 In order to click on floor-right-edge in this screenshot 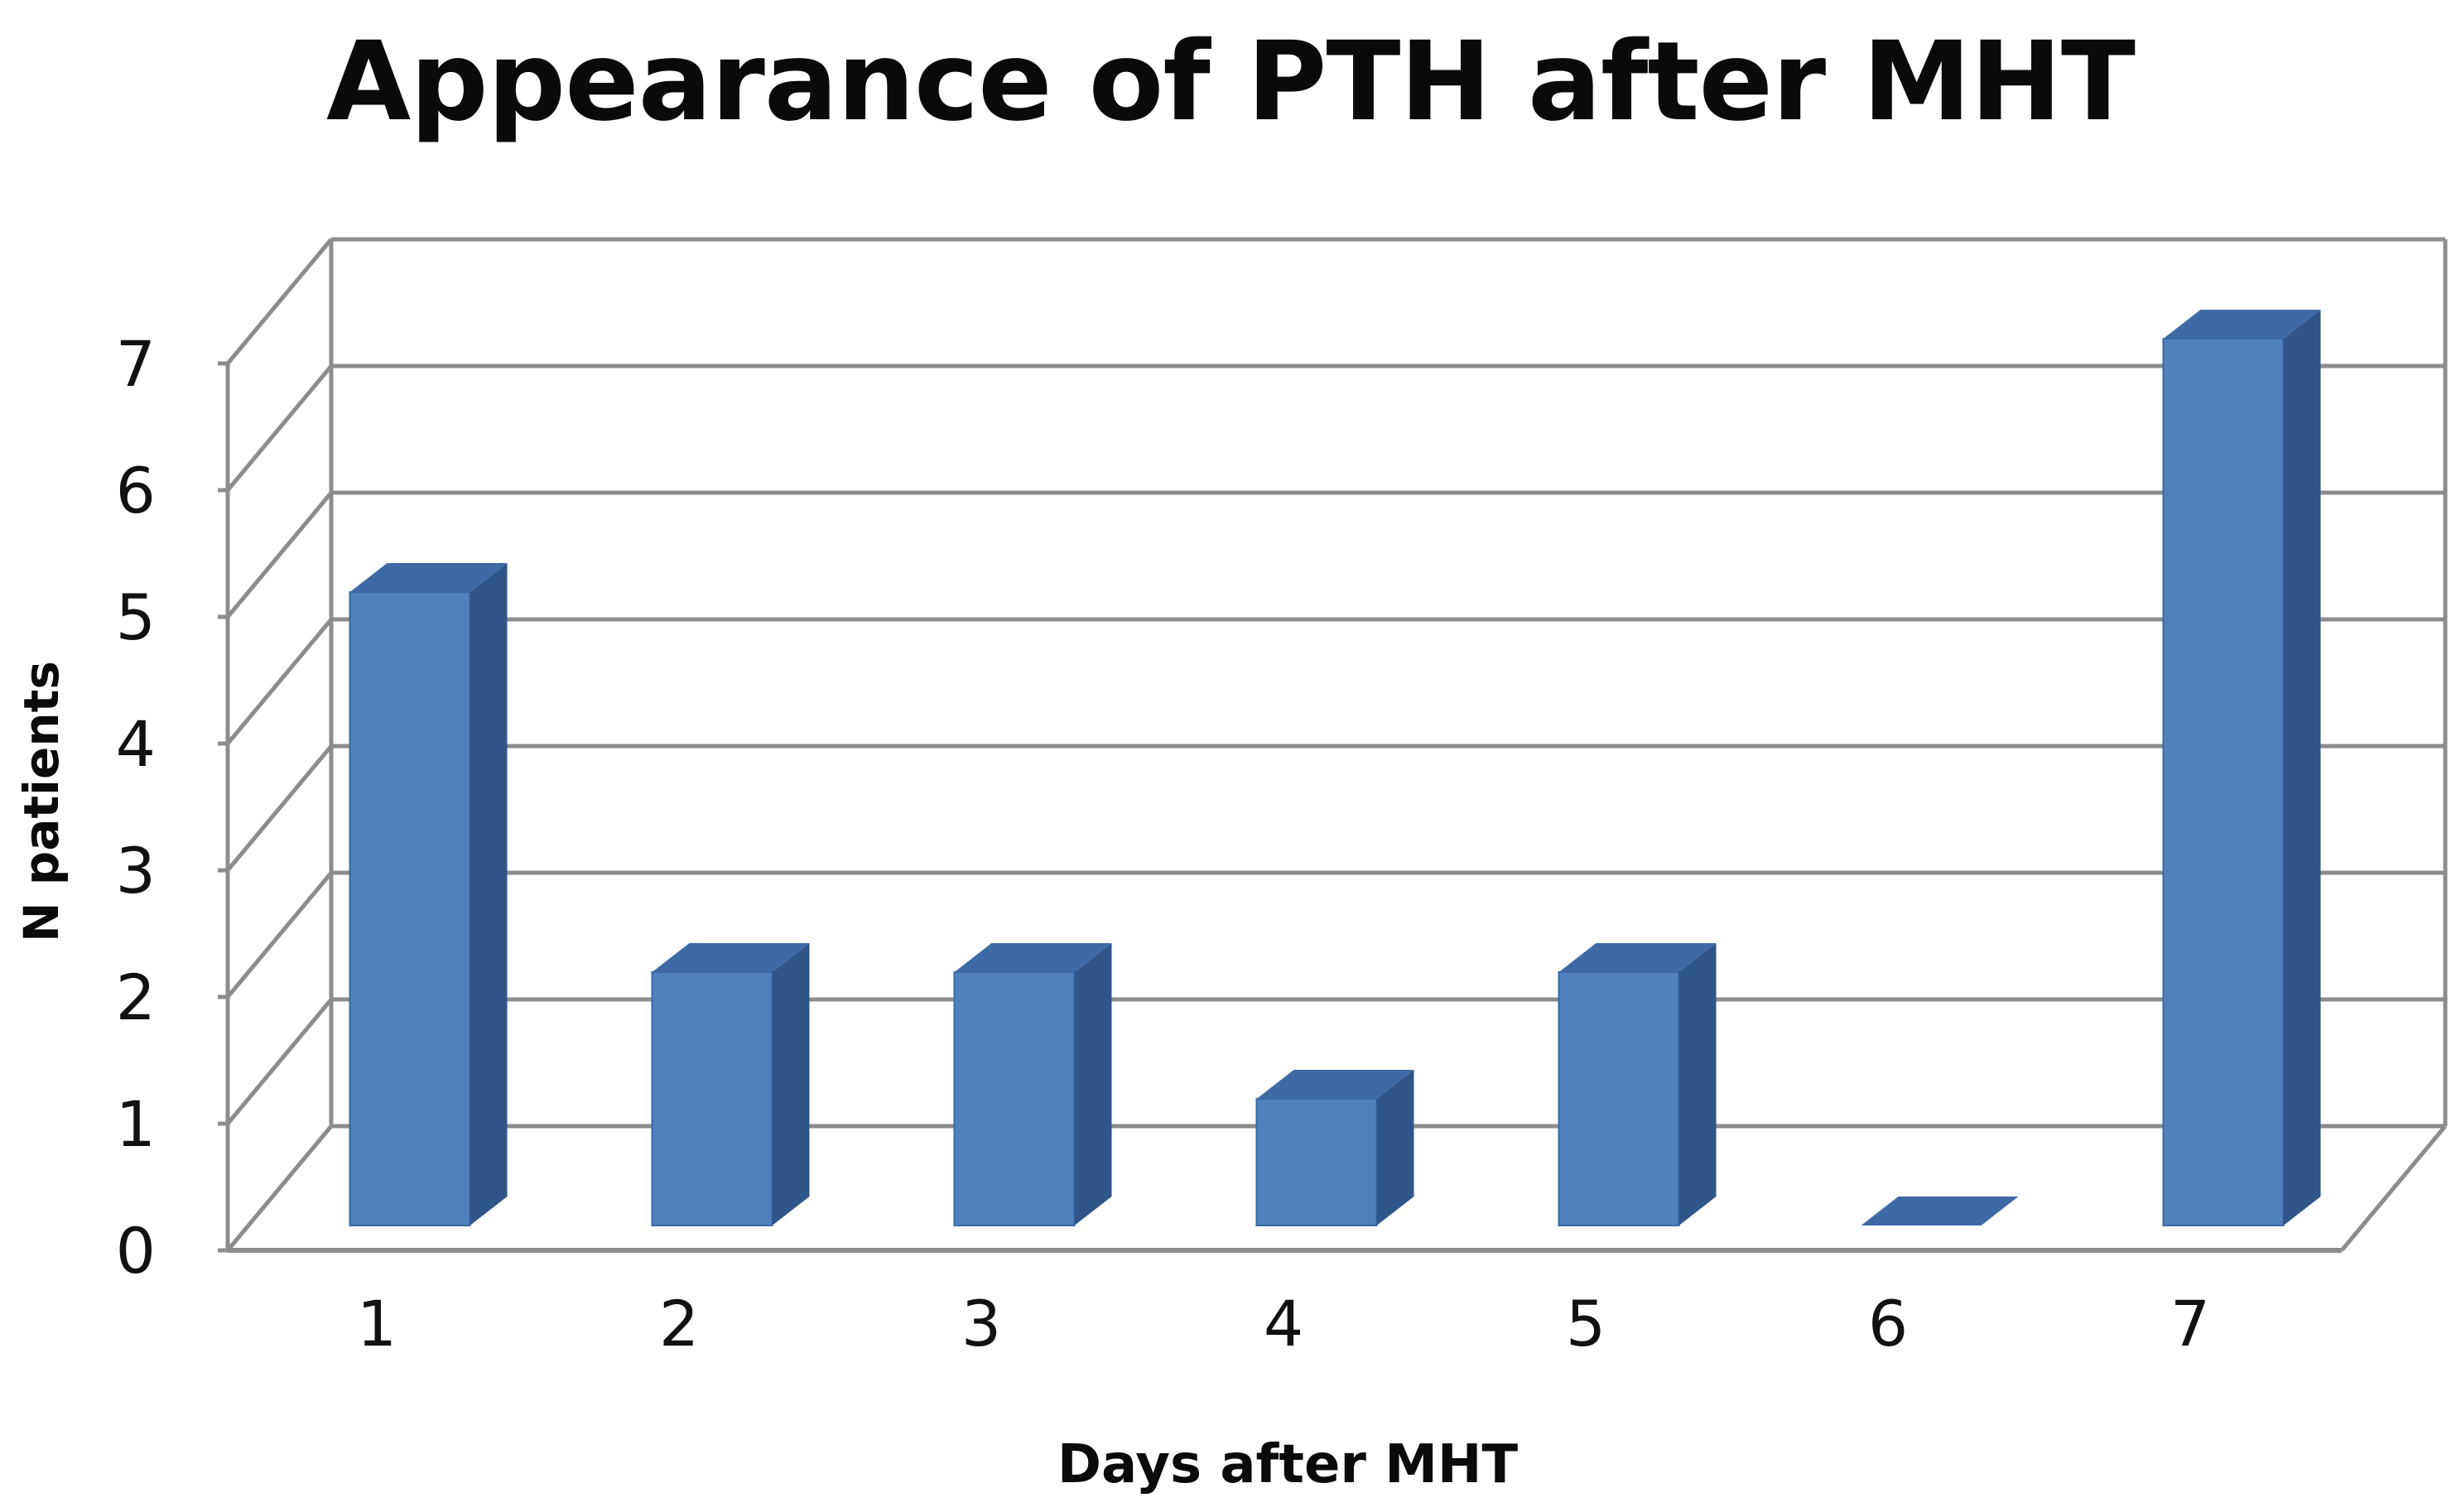, I will do `click(2393, 1188)`.